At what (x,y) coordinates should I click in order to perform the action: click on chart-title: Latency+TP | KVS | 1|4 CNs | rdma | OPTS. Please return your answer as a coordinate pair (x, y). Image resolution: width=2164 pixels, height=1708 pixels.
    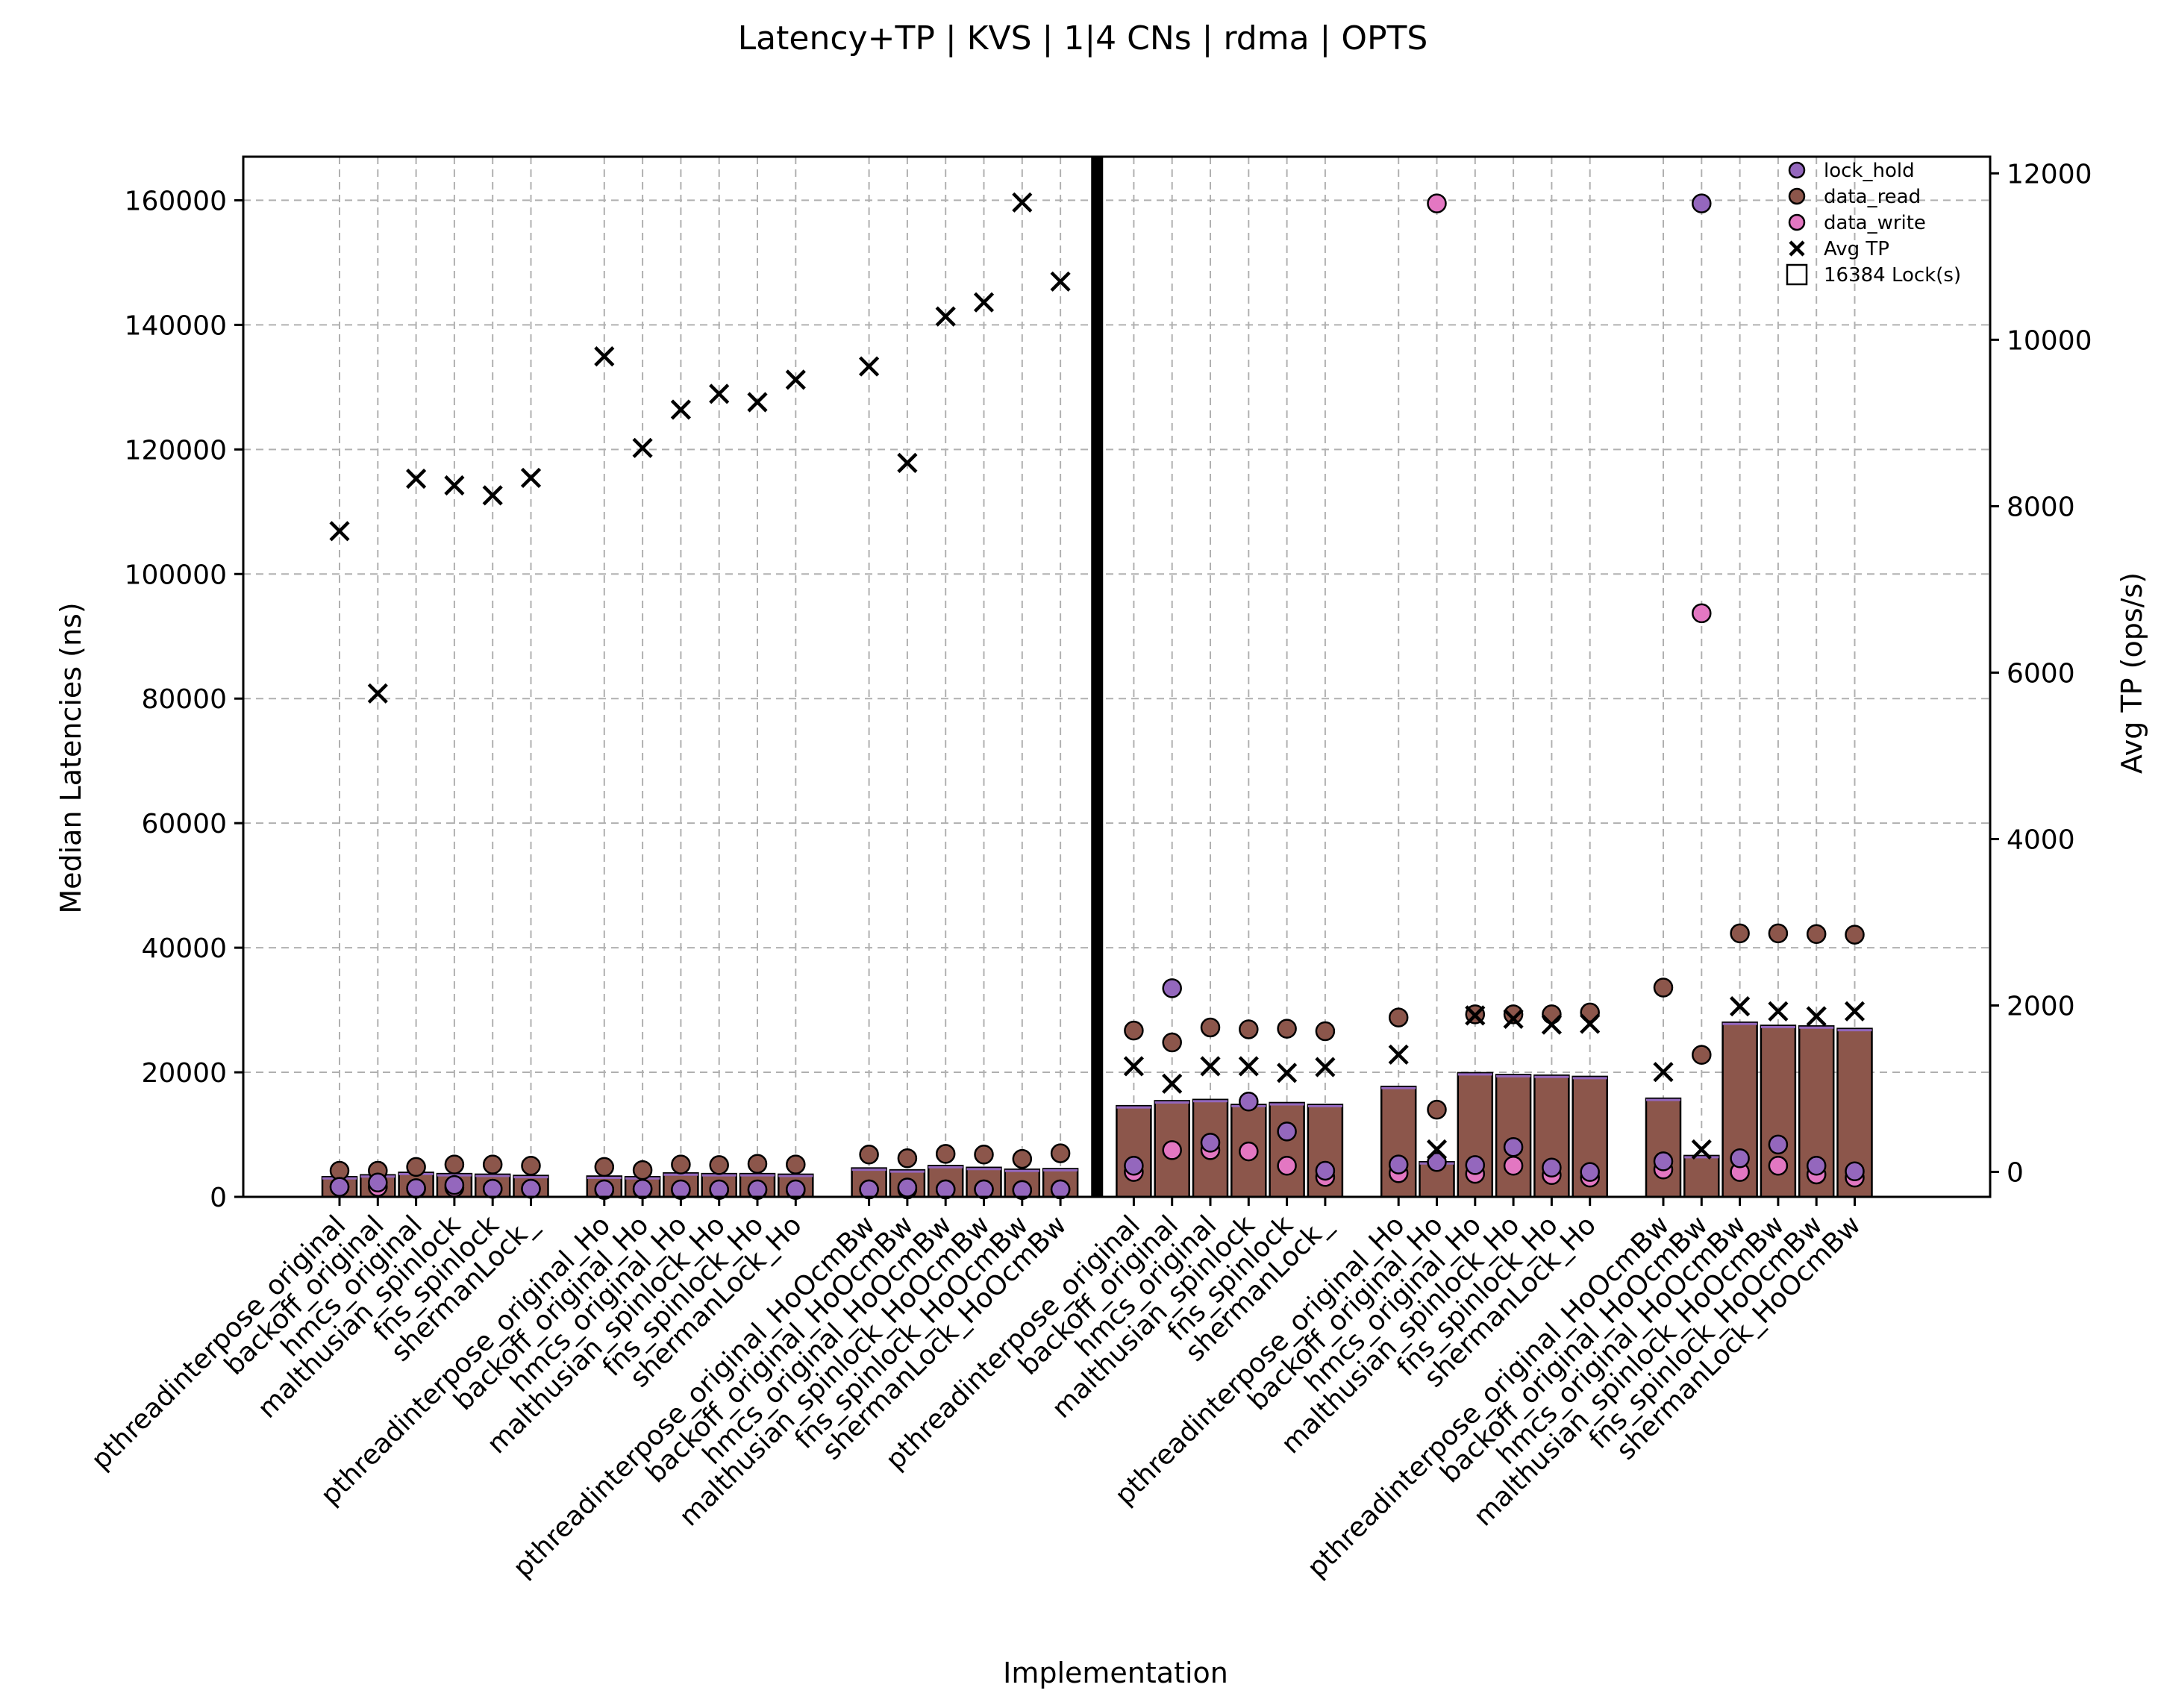
    Looking at the image, I should click on (1083, 38).